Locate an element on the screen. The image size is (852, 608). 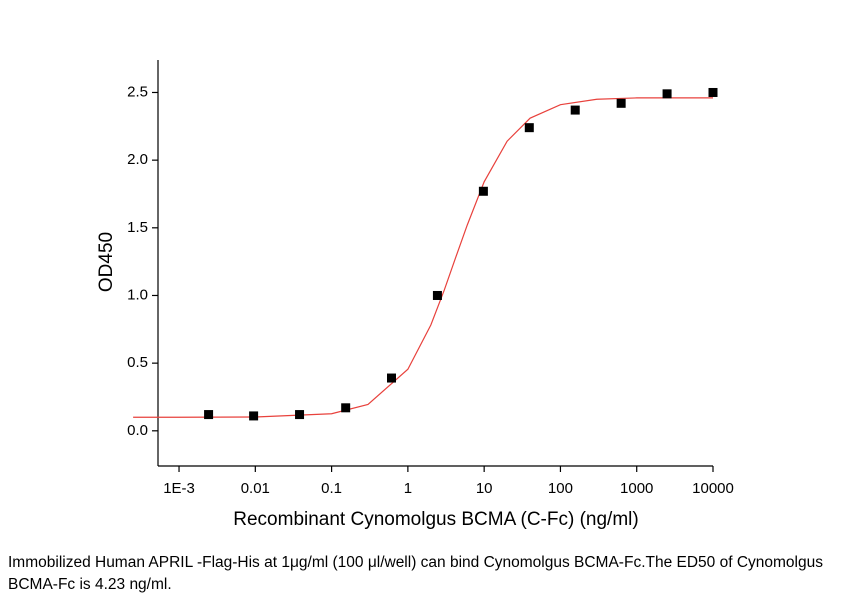
y-tick-label: 0.0 is located at coordinates (137, 430).